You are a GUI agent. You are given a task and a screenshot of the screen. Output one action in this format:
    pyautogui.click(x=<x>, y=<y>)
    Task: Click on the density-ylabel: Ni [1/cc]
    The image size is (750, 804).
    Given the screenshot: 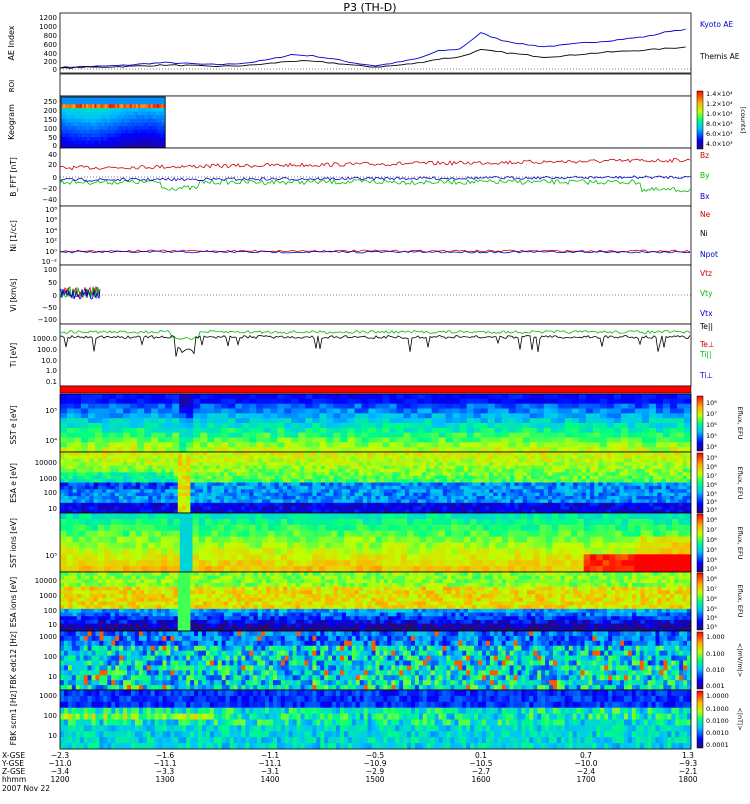 What is the action you would take?
    pyautogui.click(x=13, y=236)
    